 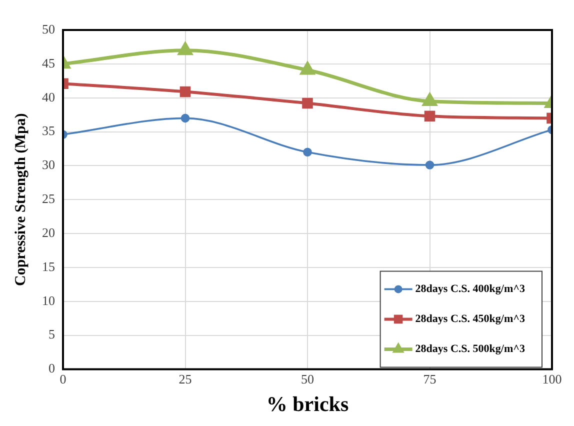 I want to click on x-tick-label: 75, so click(x=429, y=378).